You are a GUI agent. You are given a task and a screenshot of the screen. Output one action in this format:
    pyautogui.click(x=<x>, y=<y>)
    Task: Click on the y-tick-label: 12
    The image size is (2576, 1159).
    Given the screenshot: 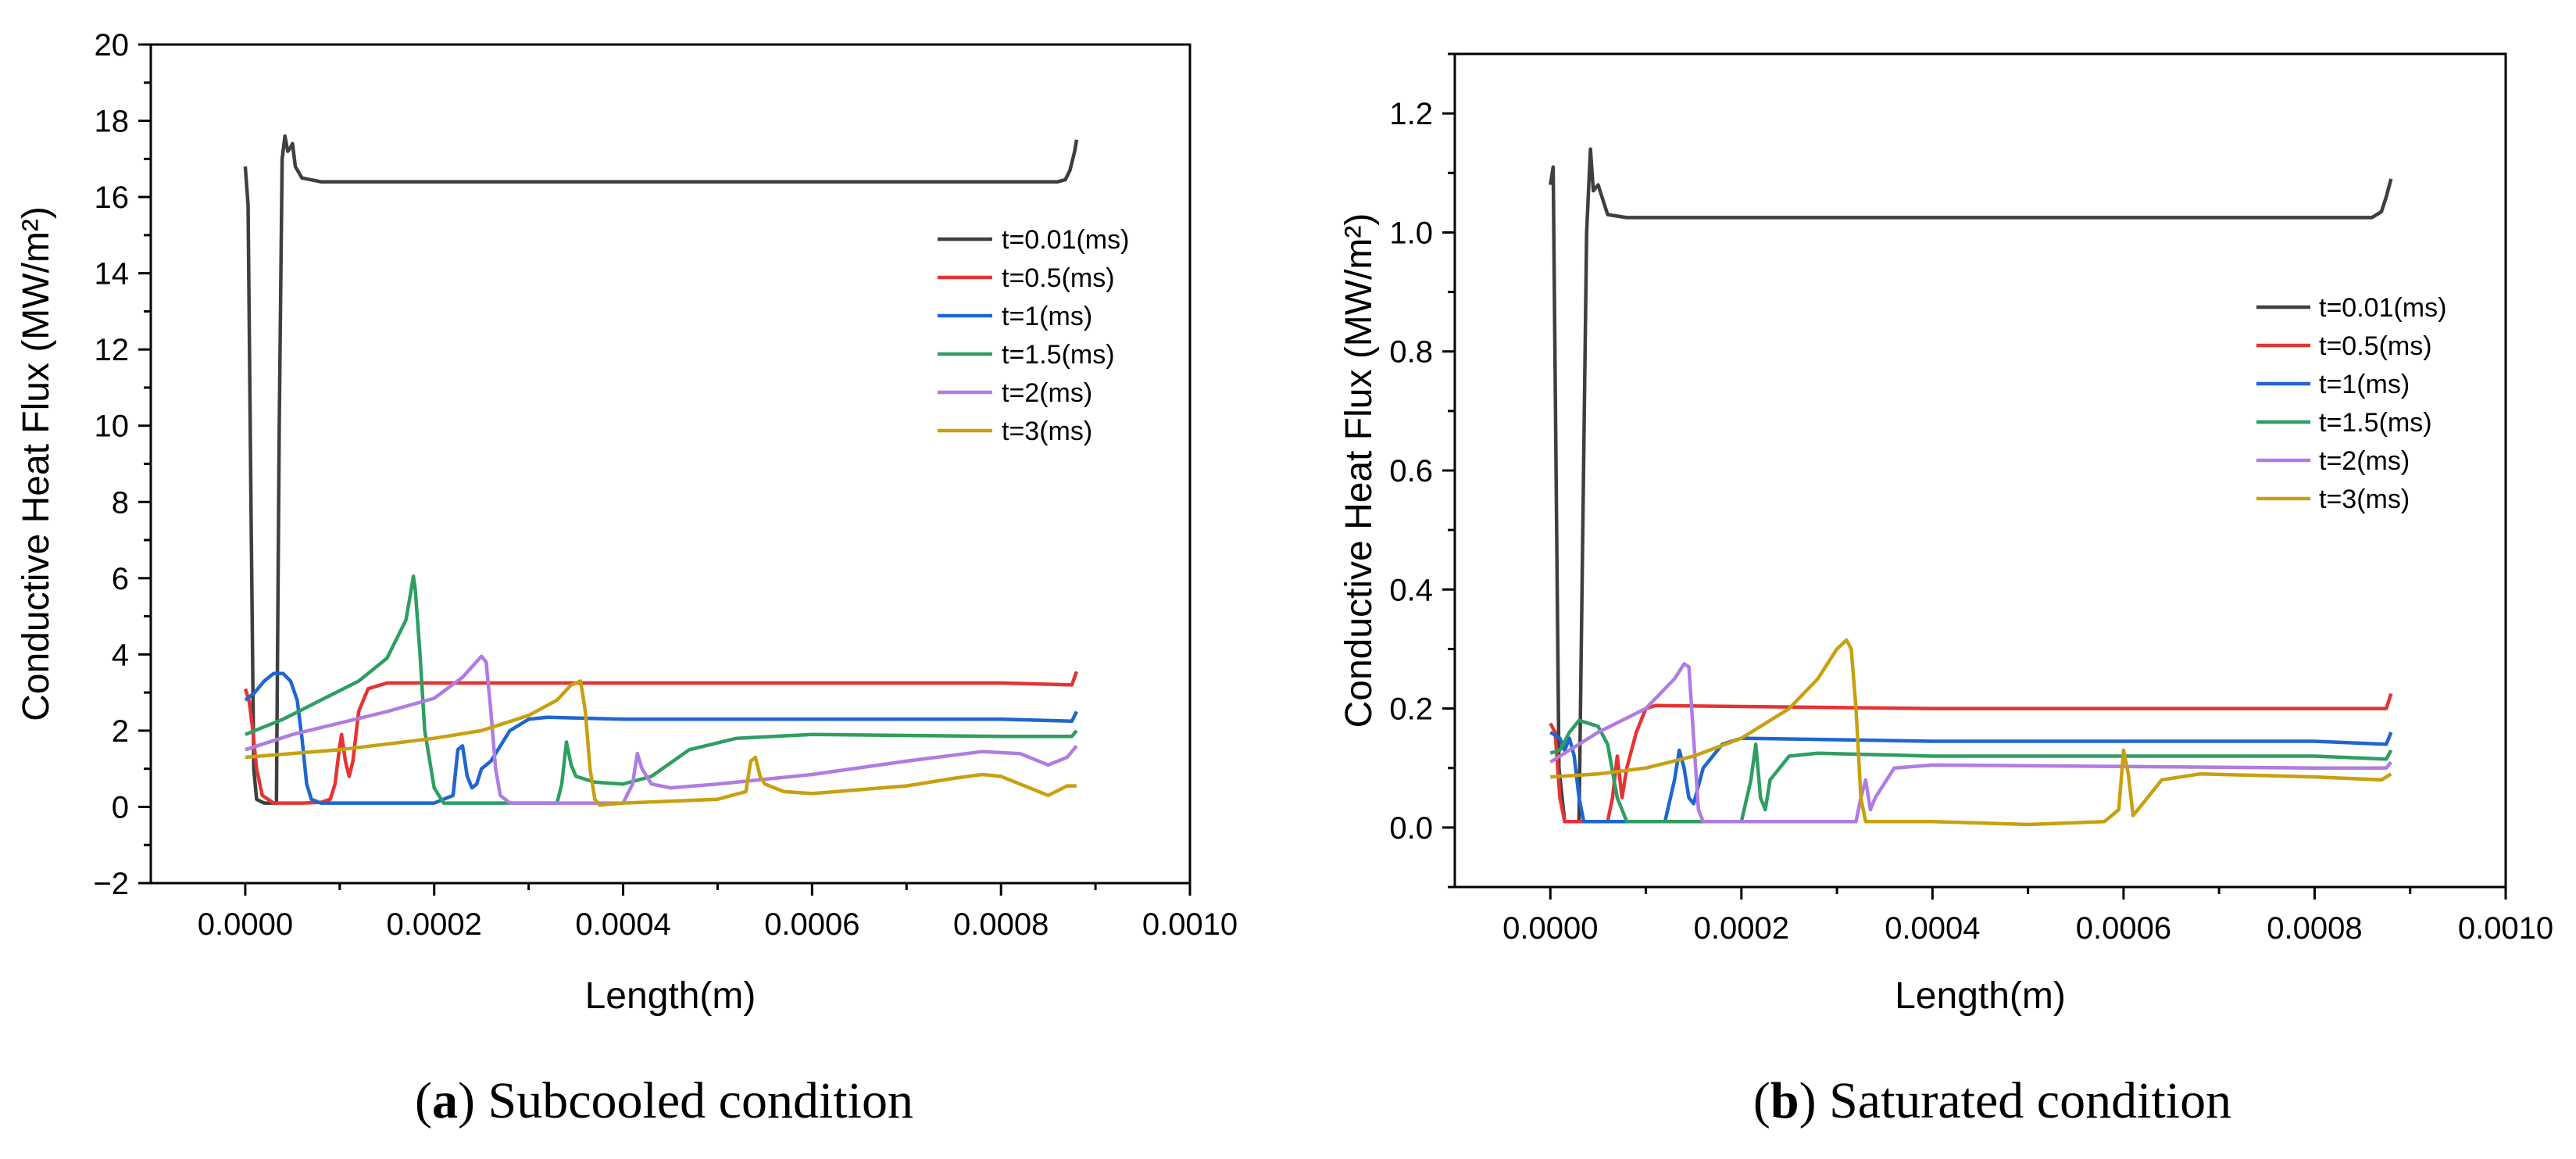 What is the action you would take?
    pyautogui.click(x=113, y=350)
    